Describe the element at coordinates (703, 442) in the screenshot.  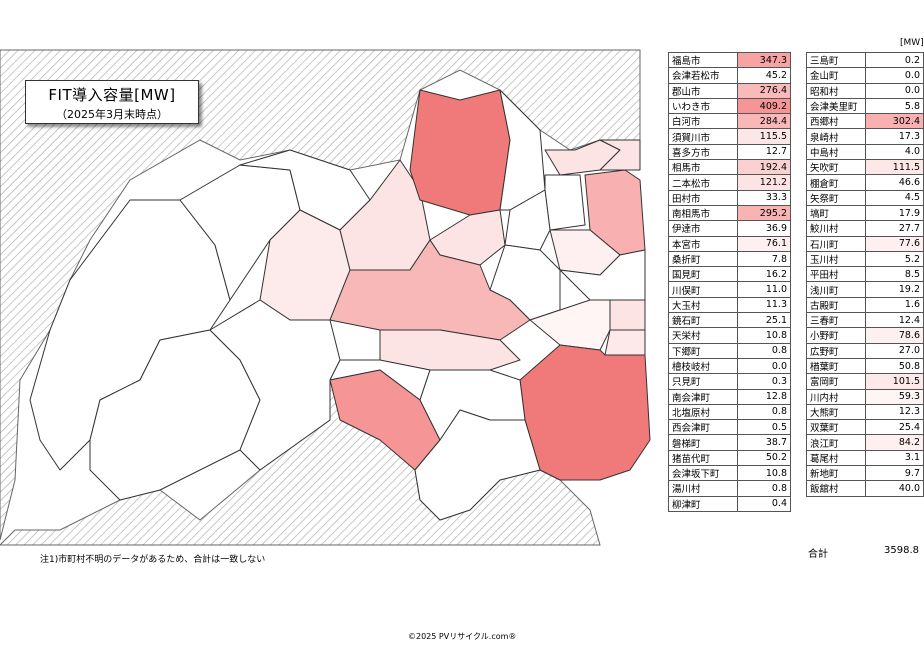
I see `municipality-name: 磐梯町` at that location.